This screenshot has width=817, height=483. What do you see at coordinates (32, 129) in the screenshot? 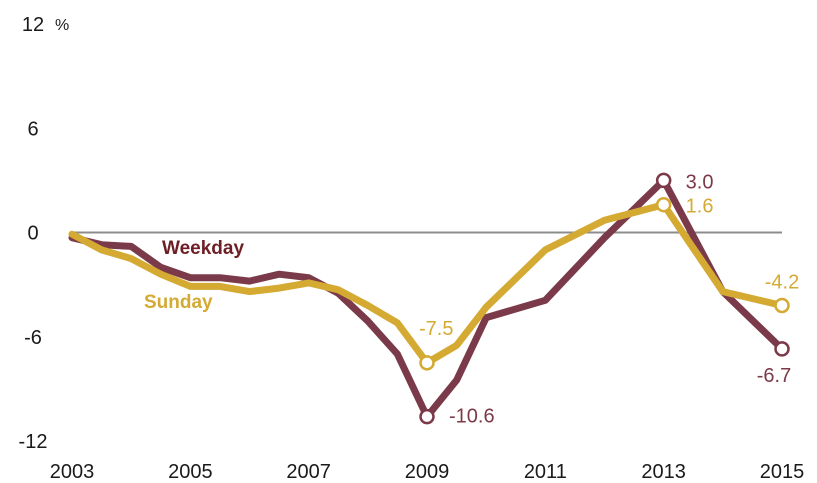
I see `y-tick-label: 6` at bounding box center [32, 129].